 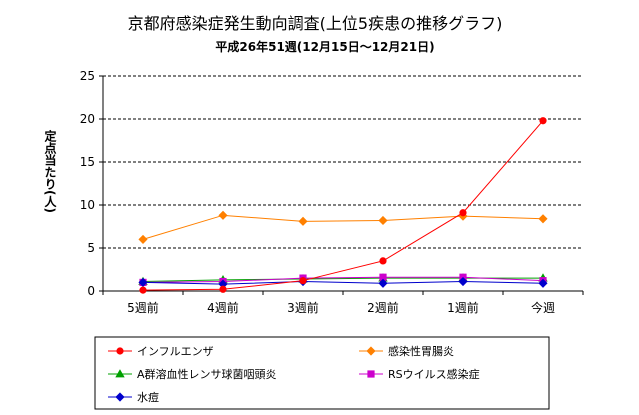 I want to click on chart-subtitle: 平成26年51週(12月15日～12月21日), so click(x=324, y=46).